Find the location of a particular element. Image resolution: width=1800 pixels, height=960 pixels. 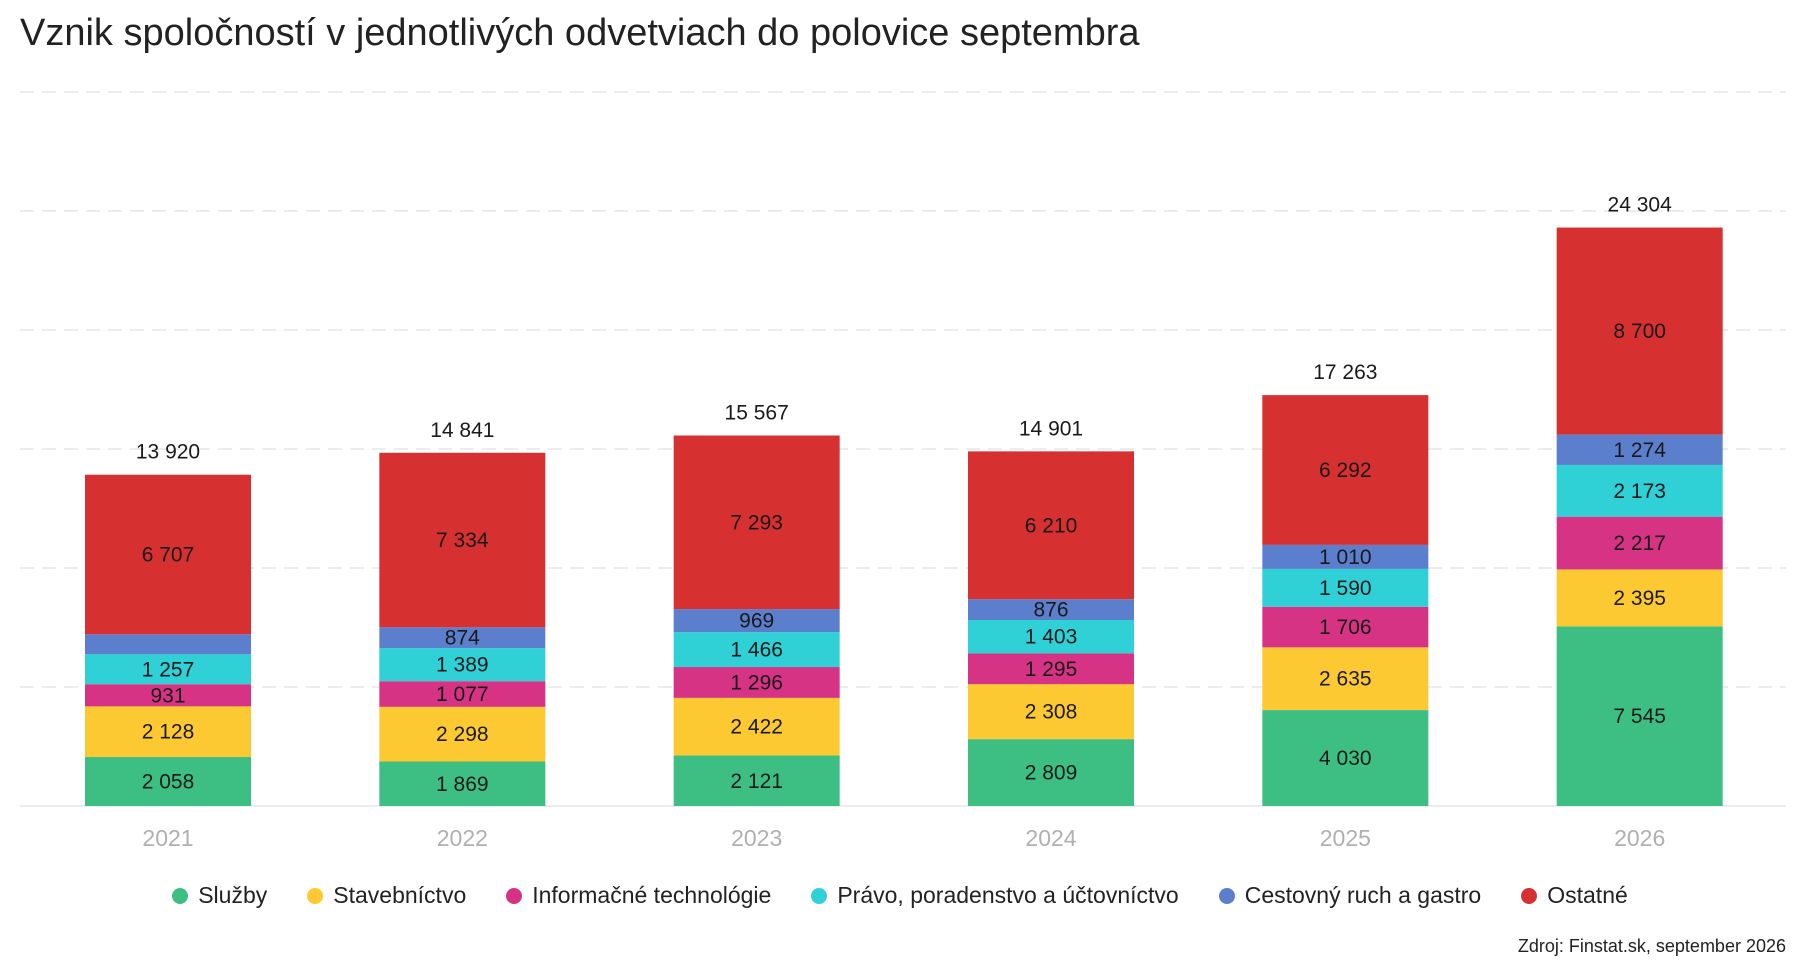

segment-value-label: 1 077 is located at coordinates (462, 694).